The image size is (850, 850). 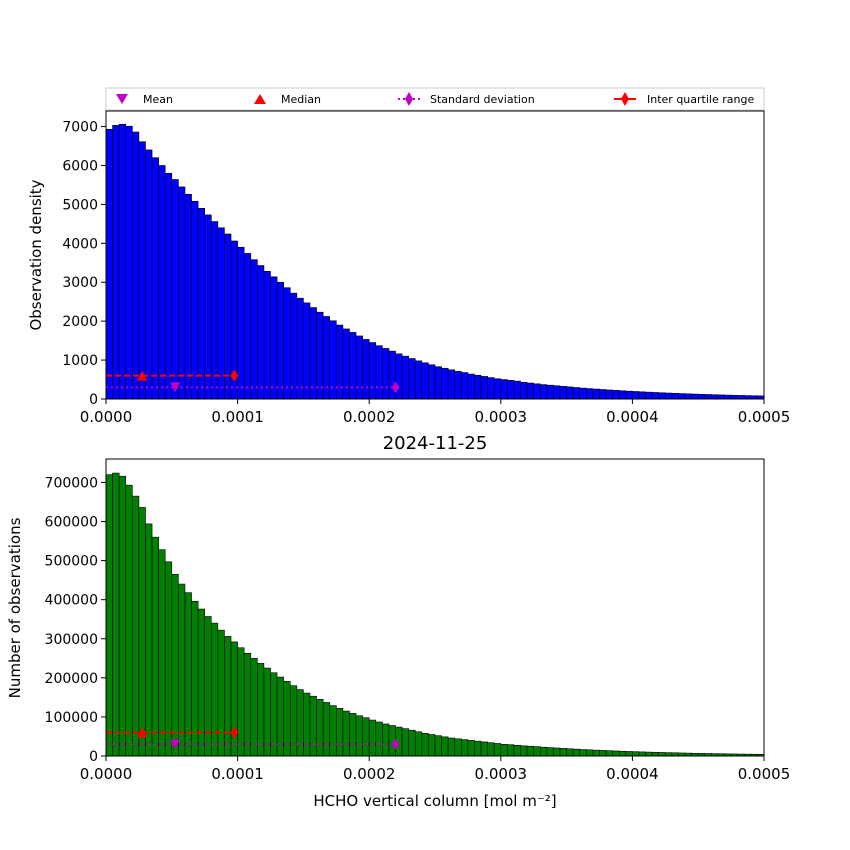 What do you see at coordinates (482, 99) in the screenshot?
I see `legend-label-std: Standard deviation` at bounding box center [482, 99].